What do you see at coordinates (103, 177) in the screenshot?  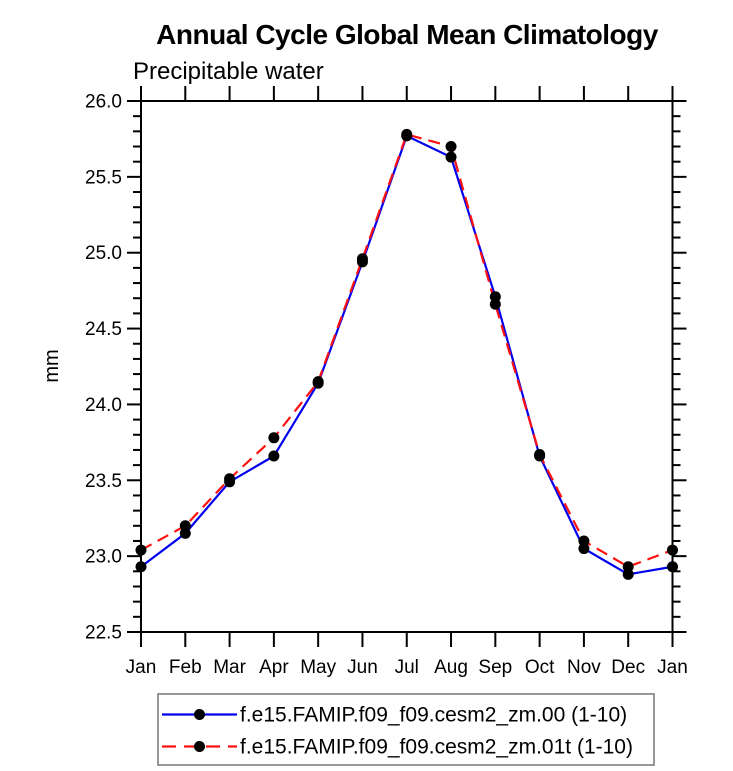 I see `y-tick-label: 25.5` at bounding box center [103, 177].